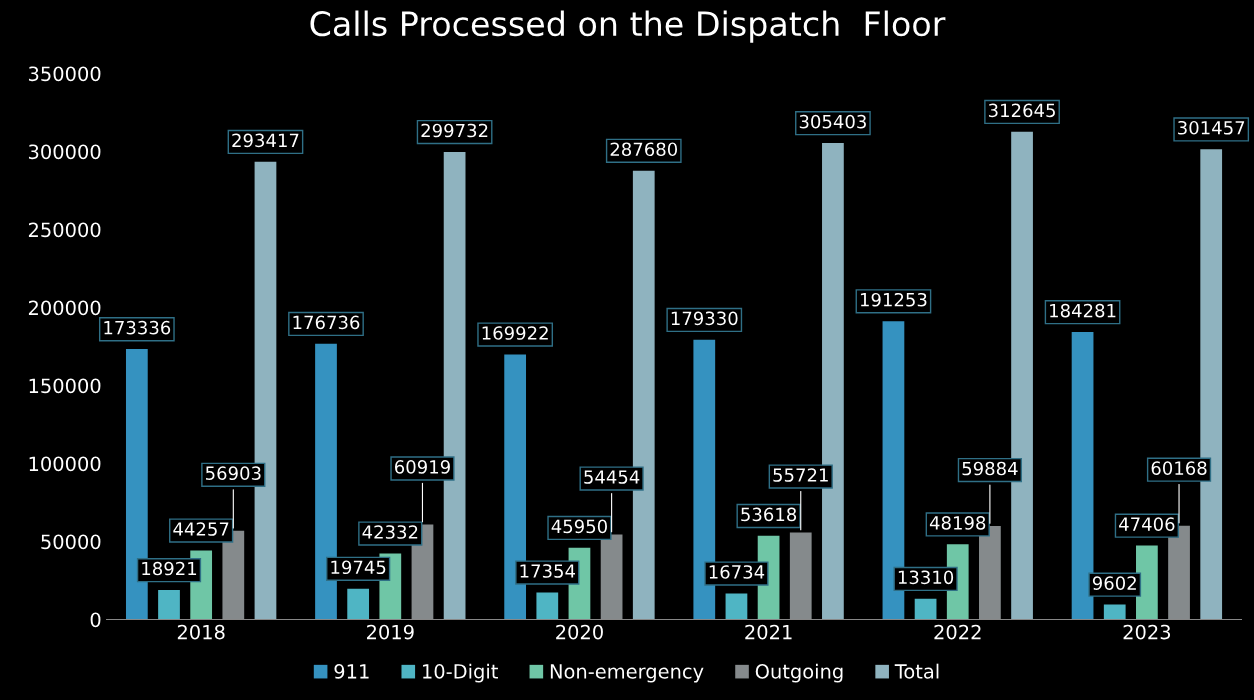 The height and width of the screenshot is (700, 1254). What do you see at coordinates (64, 152) in the screenshot?
I see `y-tick-label: 300000` at bounding box center [64, 152].